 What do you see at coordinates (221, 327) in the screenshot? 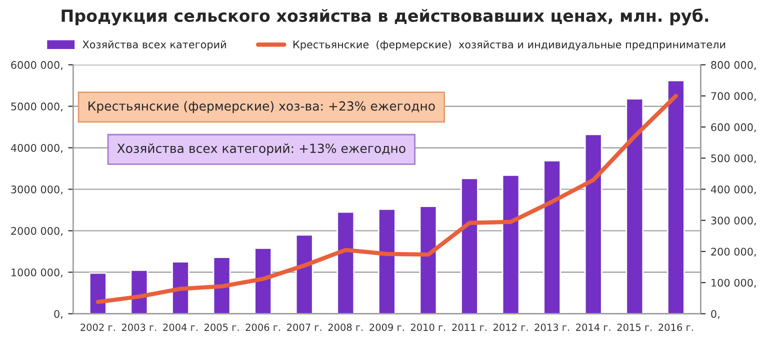
I see `x-tick-label: 2005 г.` at bounding box center [221, 327].